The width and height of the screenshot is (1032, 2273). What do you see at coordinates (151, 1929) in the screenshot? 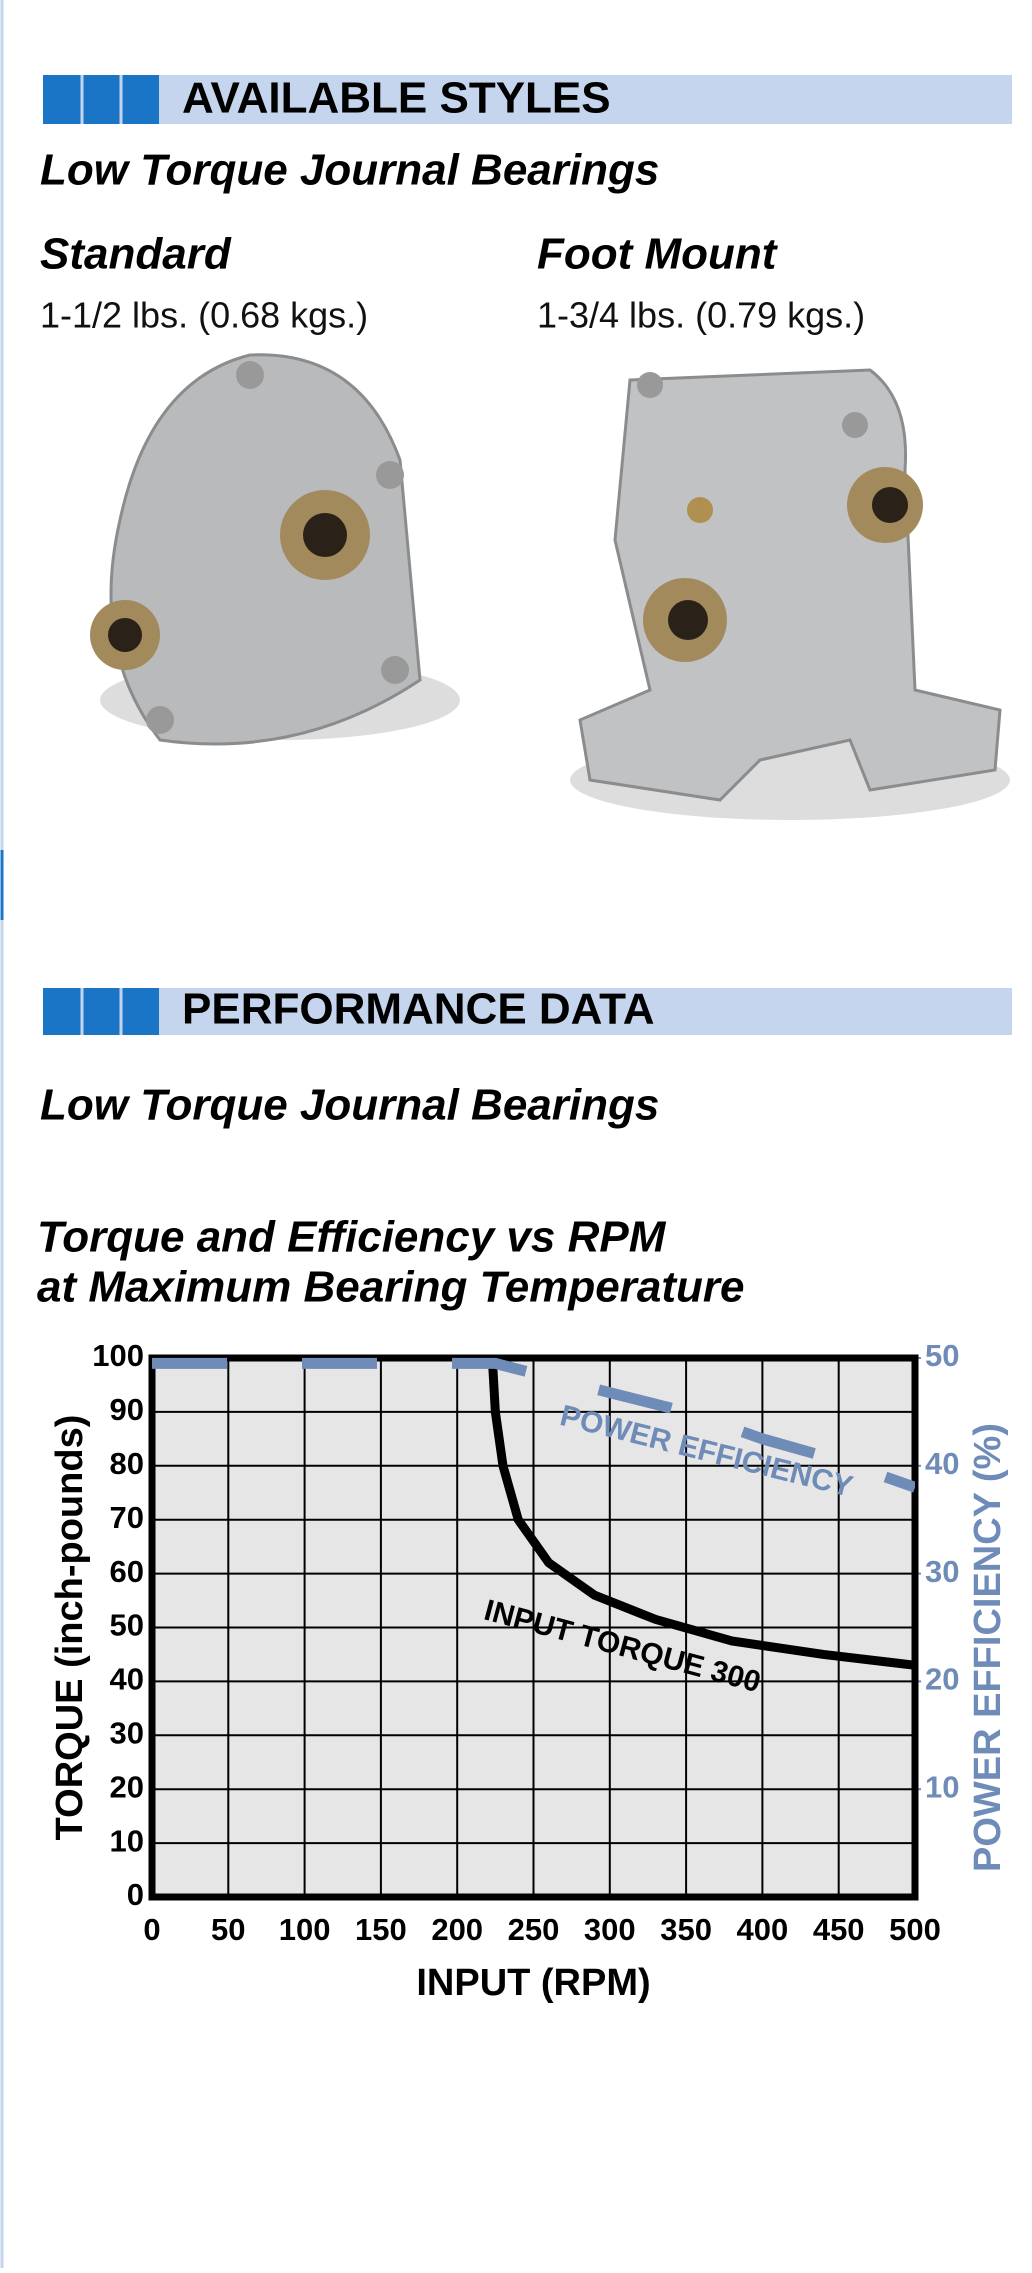
I see `x-tick-label: 0` at bounding box center [151, 1929].